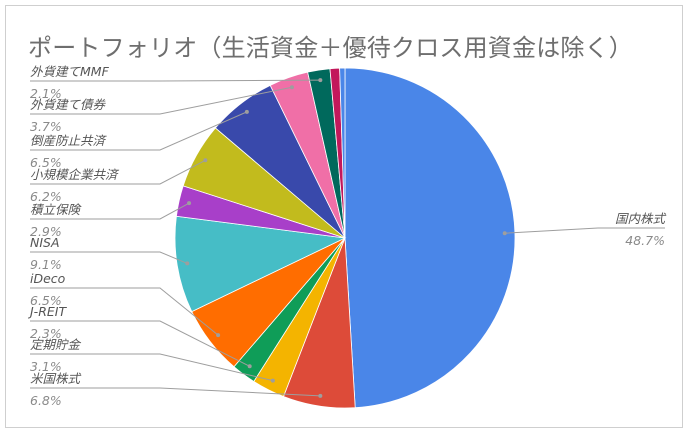 Image resolution: width=690 pixels, height=435 pixels. I want to click on slice-pct-10: 2.1%, so click(46, 93).